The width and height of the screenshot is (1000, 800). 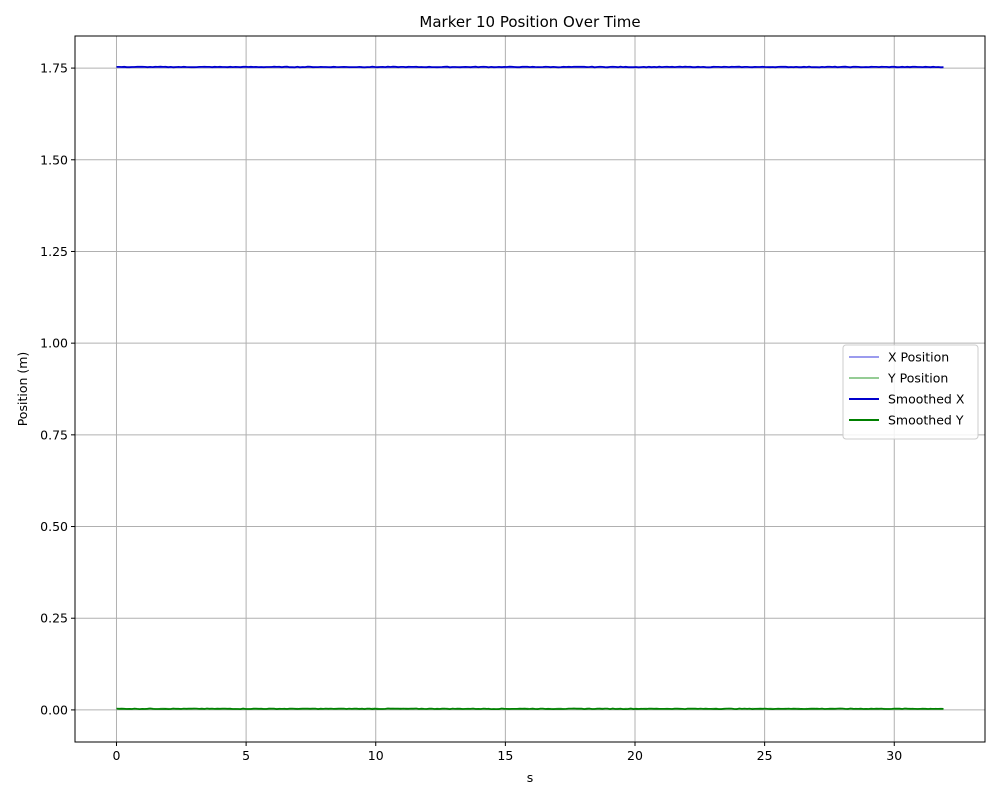 What do you see at coordinates (505, 755) in the screenshot?
I see `x-tick-label: 15` at bounding box center [505, 755].